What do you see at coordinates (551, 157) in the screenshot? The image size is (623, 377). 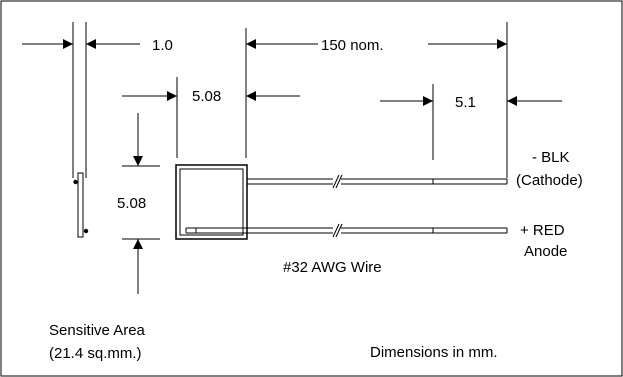 I see `cathode-label-line1: - BLK` at bounding box center [551, 157].